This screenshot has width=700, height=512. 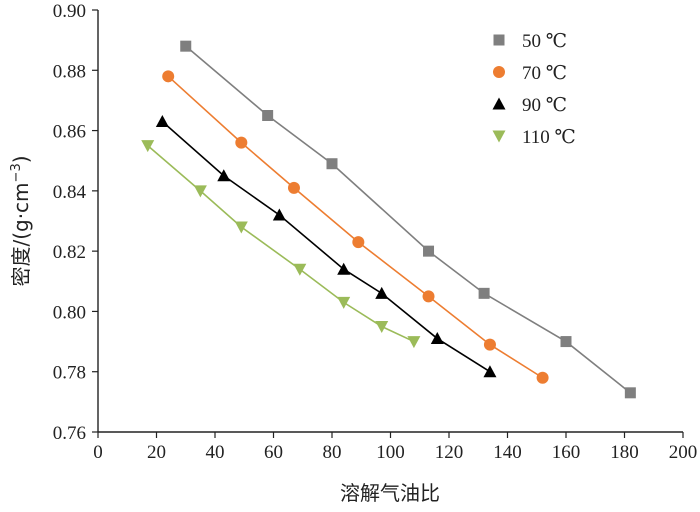 What do you see at coordinates (683, 452) in the screenshot?
I see `x-tick-label: 200` at bounding box center [683, 452].